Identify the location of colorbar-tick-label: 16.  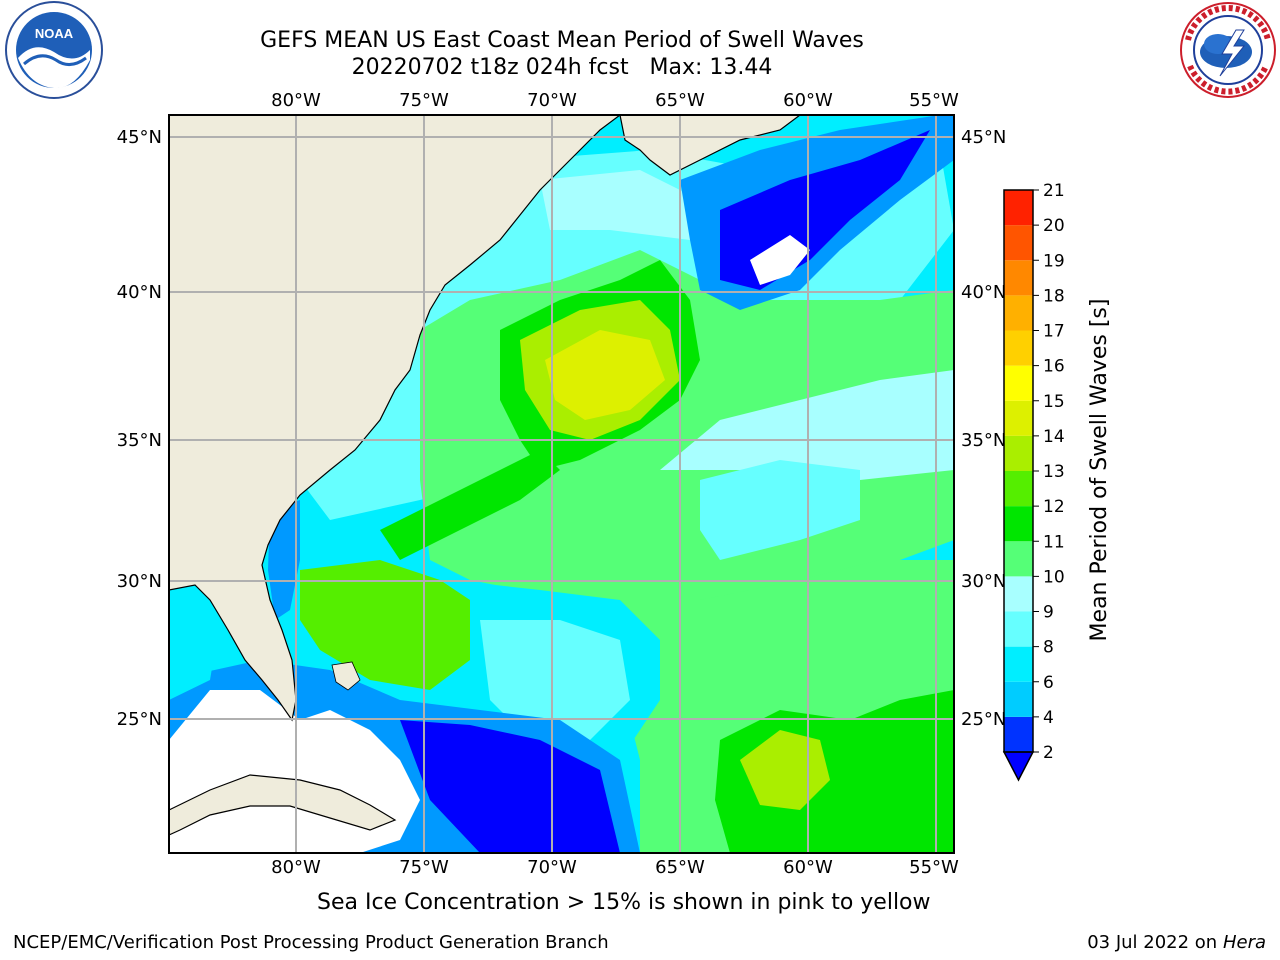
(1054, 367).